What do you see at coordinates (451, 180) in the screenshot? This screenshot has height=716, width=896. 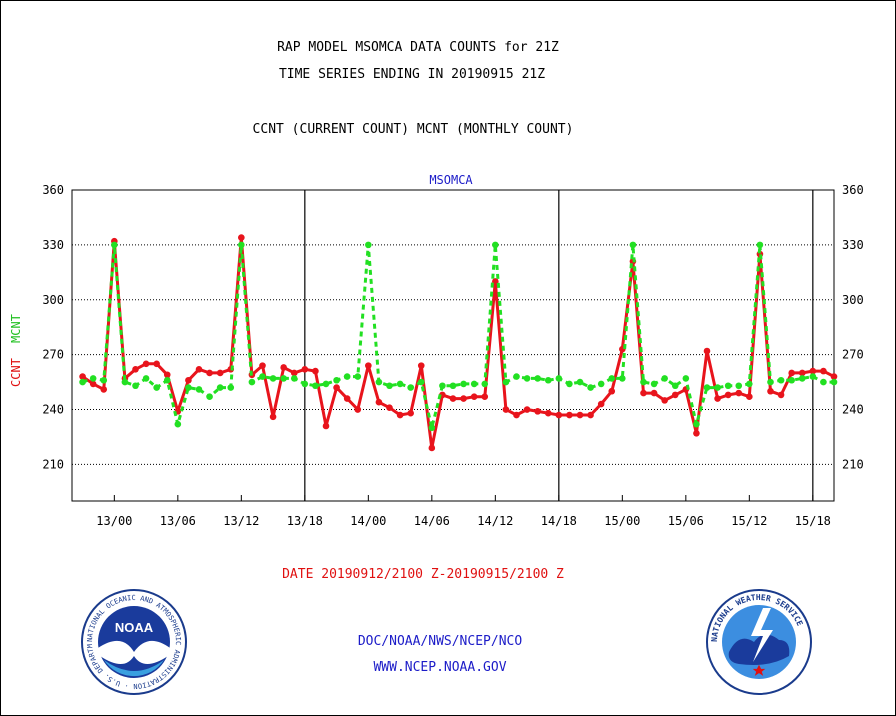 I see `chart-title: MSOMCA` at bounding box center [451, 180].